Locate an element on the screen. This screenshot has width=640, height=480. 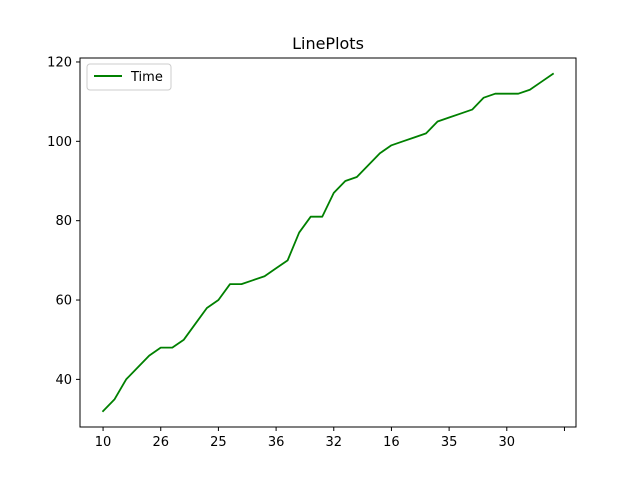
y-tick-label: 100 is located at coordinates (59, 142).